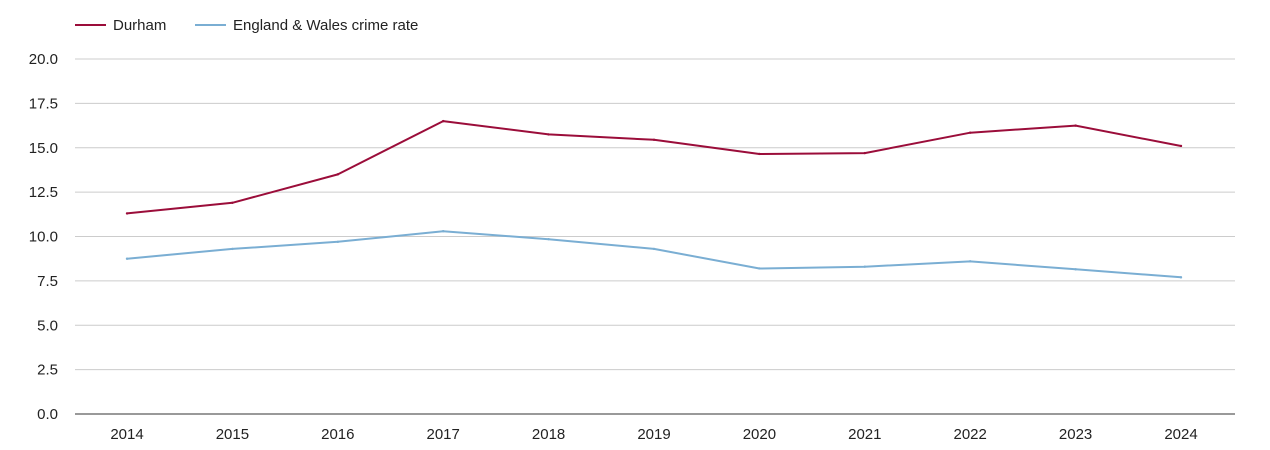 The height and width of the screenshot is (450, 1270). Describe the element at coordinates (232, 434) in the screenshot. I see `x-tick-label: 2015` at that location.